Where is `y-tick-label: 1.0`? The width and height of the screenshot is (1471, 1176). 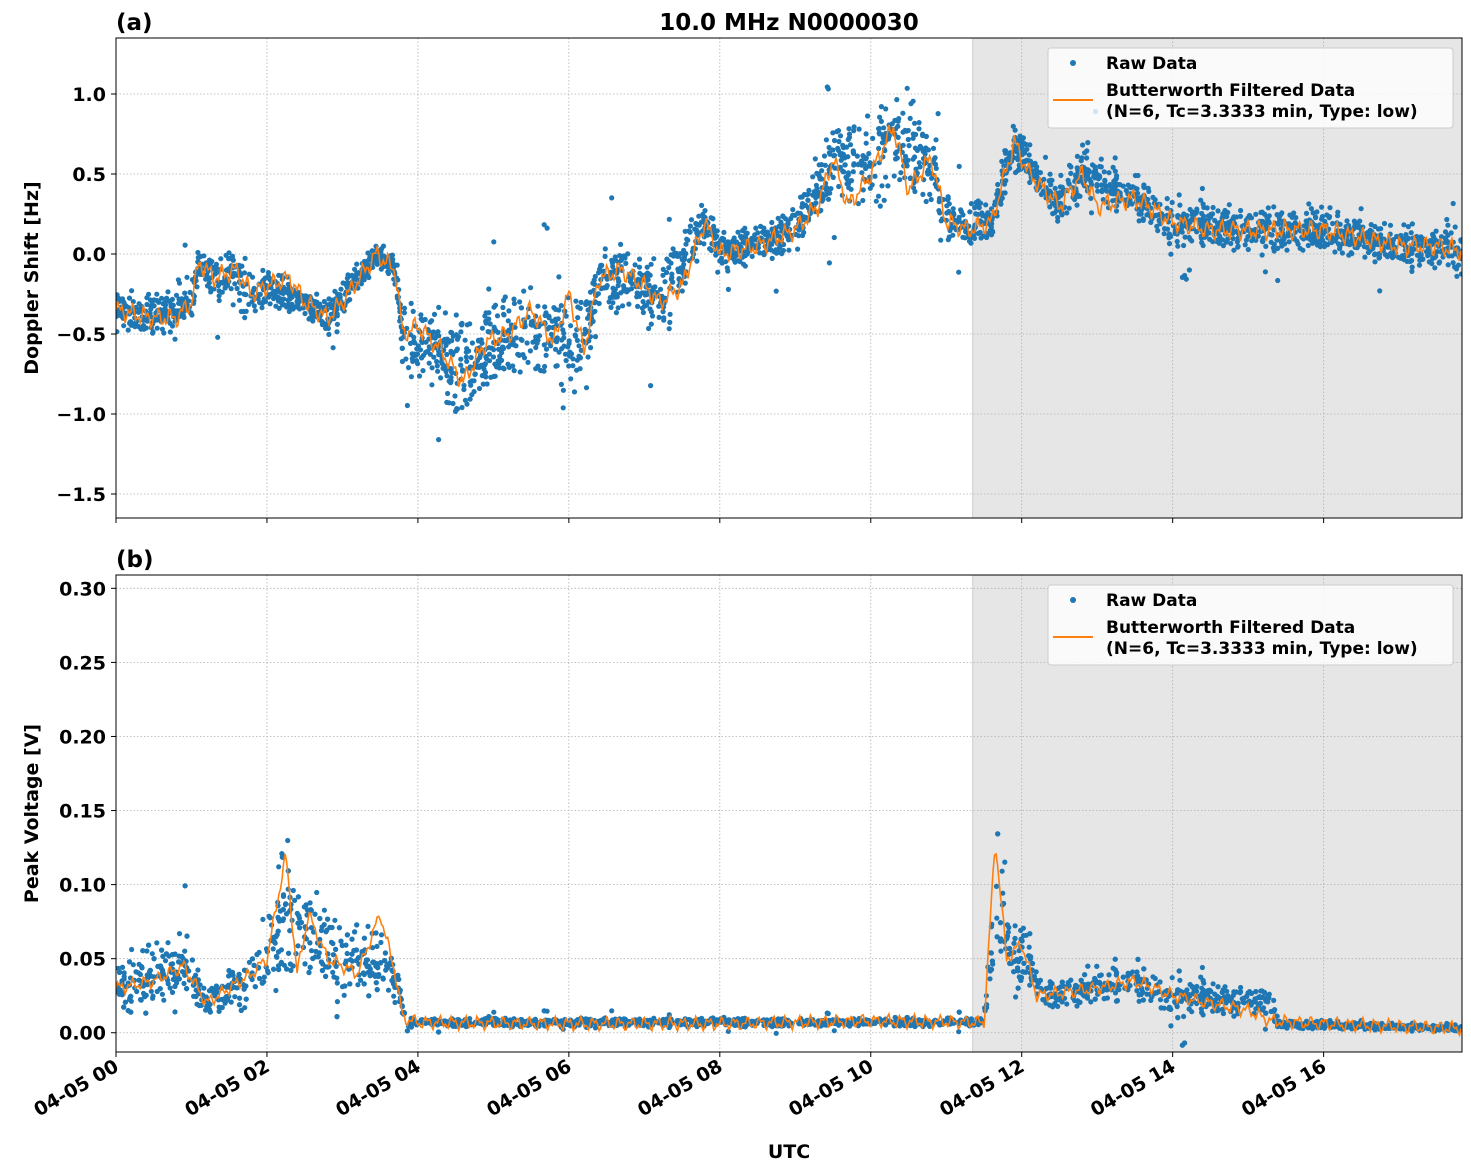
y-tick-label: 1.0 is located at coordinates (89, 95).